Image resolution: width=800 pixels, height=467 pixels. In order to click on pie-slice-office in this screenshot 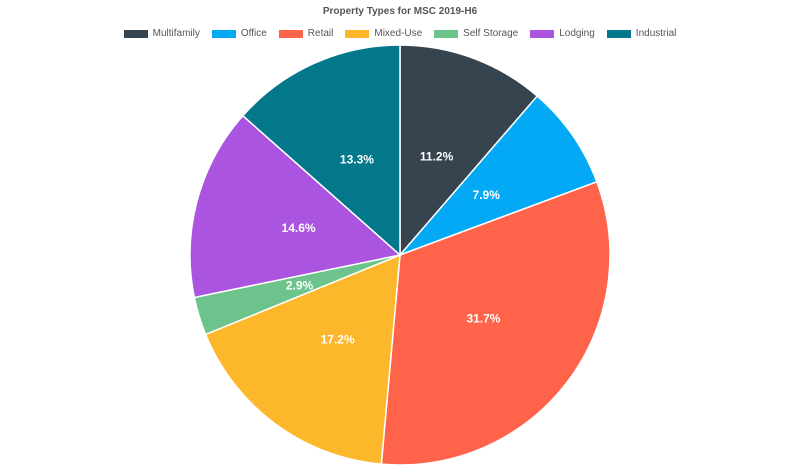, I will do `click(498, 175)`.